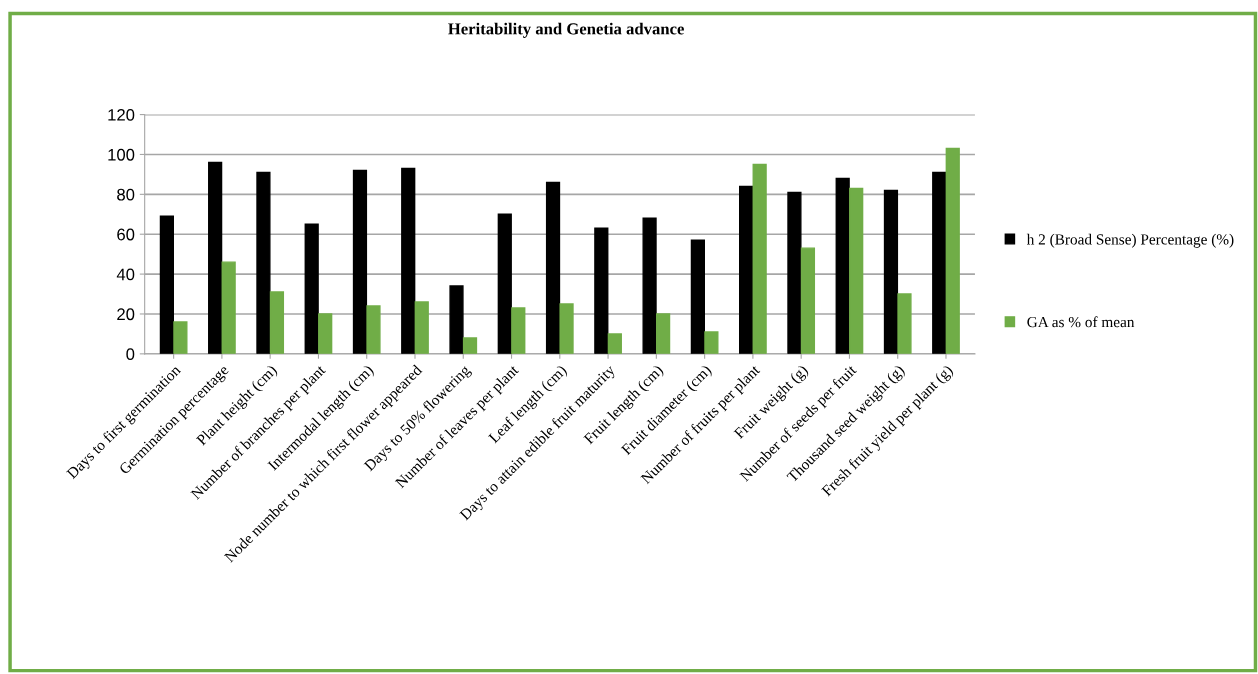 This screenshot has width=1258, height=674. Describe the element at coordinates (1081, 322) in the screenshot. I see `legend-label: GA as % of mean` at that location.